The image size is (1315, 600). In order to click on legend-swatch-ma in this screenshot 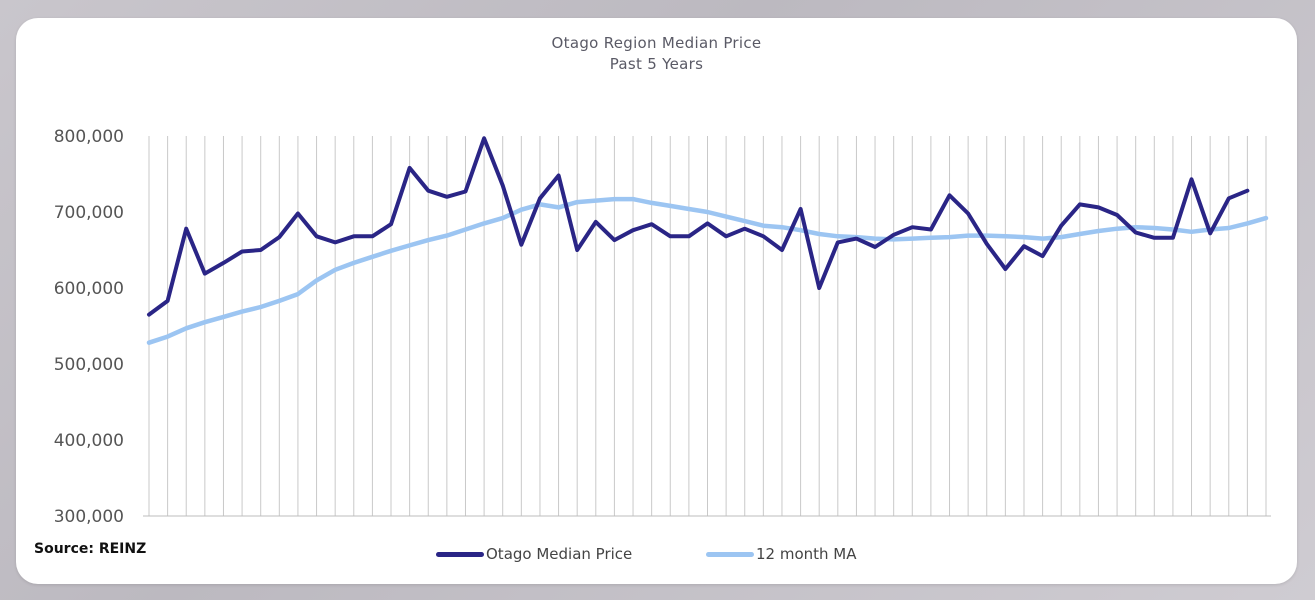, I will do `click(730, 554)`.